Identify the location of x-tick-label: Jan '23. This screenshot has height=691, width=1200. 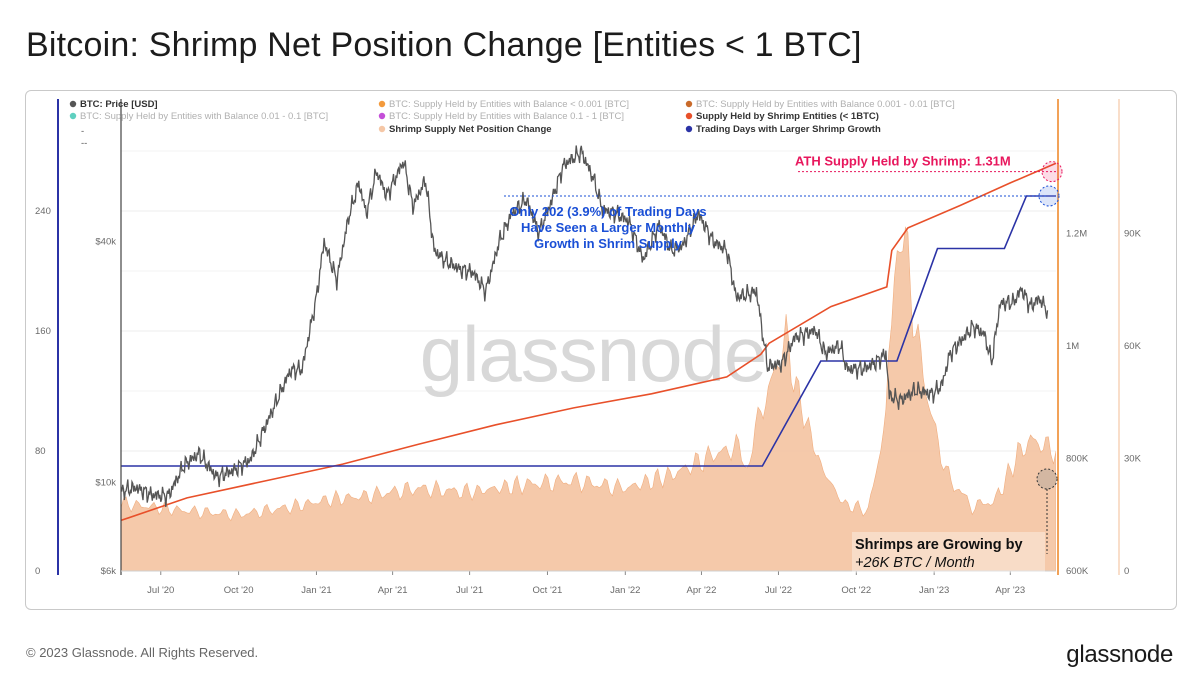
(934, 590).